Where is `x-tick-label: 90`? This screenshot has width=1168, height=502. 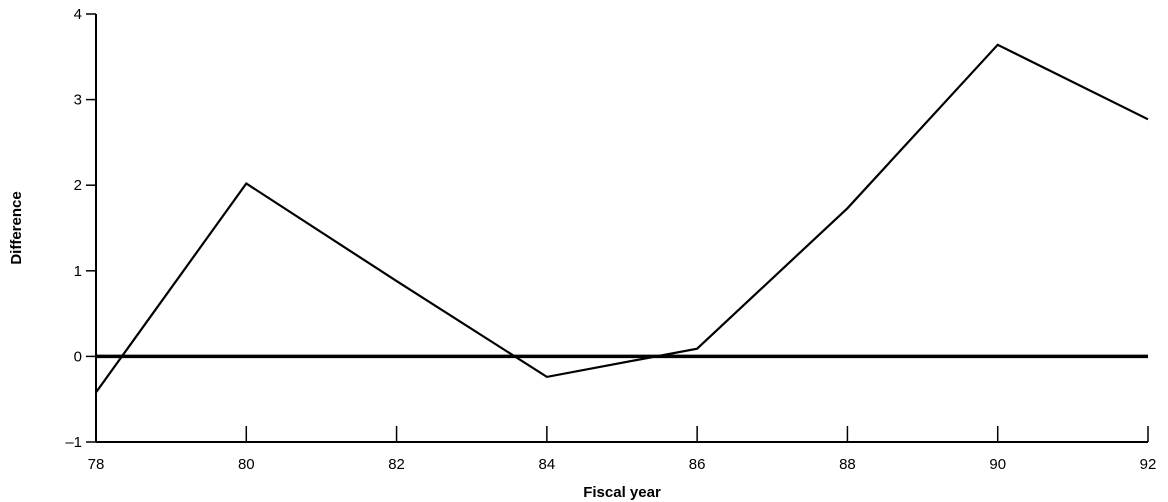
x-tick-label: 90 is located at coordinates (997, 464).